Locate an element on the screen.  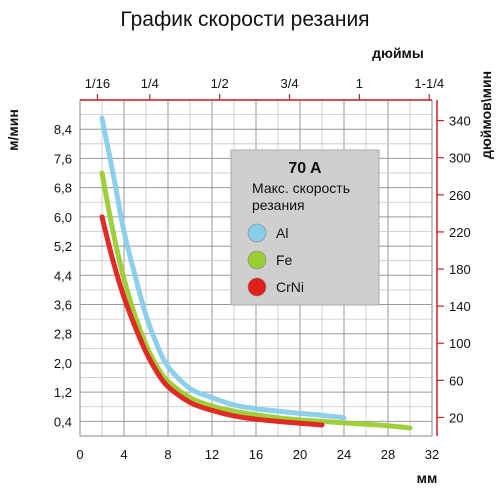
chart-title: График скорости резания is located at coordinates (244, 19).